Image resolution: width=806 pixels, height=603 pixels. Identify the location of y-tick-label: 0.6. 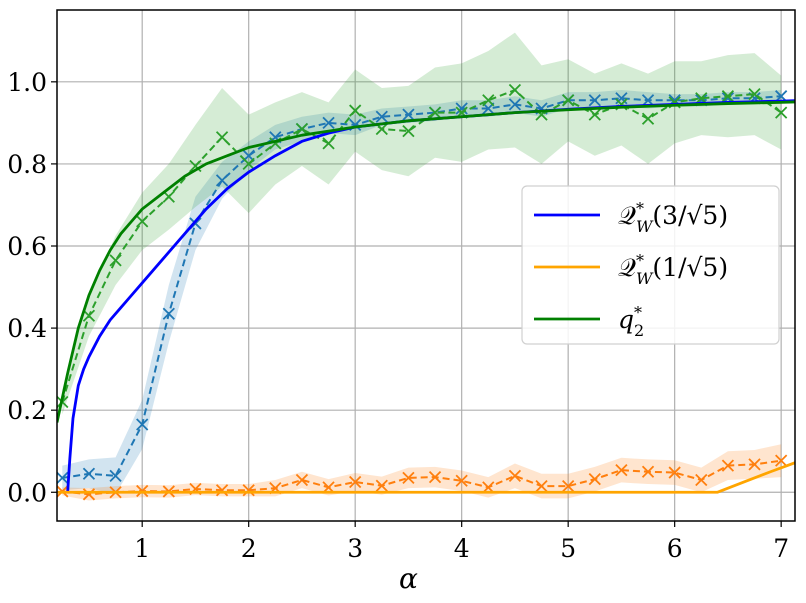
(27, 246).